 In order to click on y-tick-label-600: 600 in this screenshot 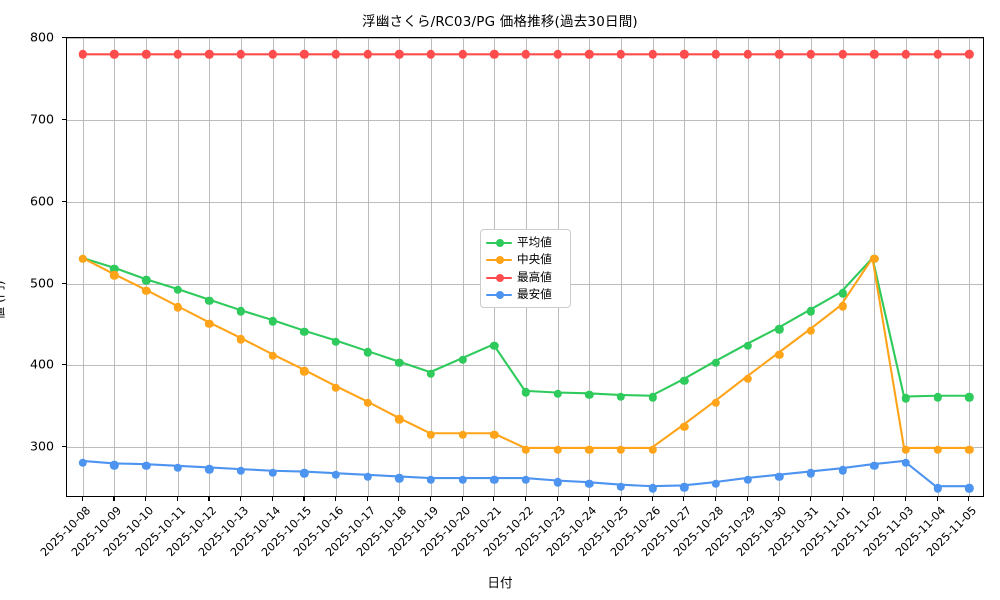, I will do `click(41, 201)`.